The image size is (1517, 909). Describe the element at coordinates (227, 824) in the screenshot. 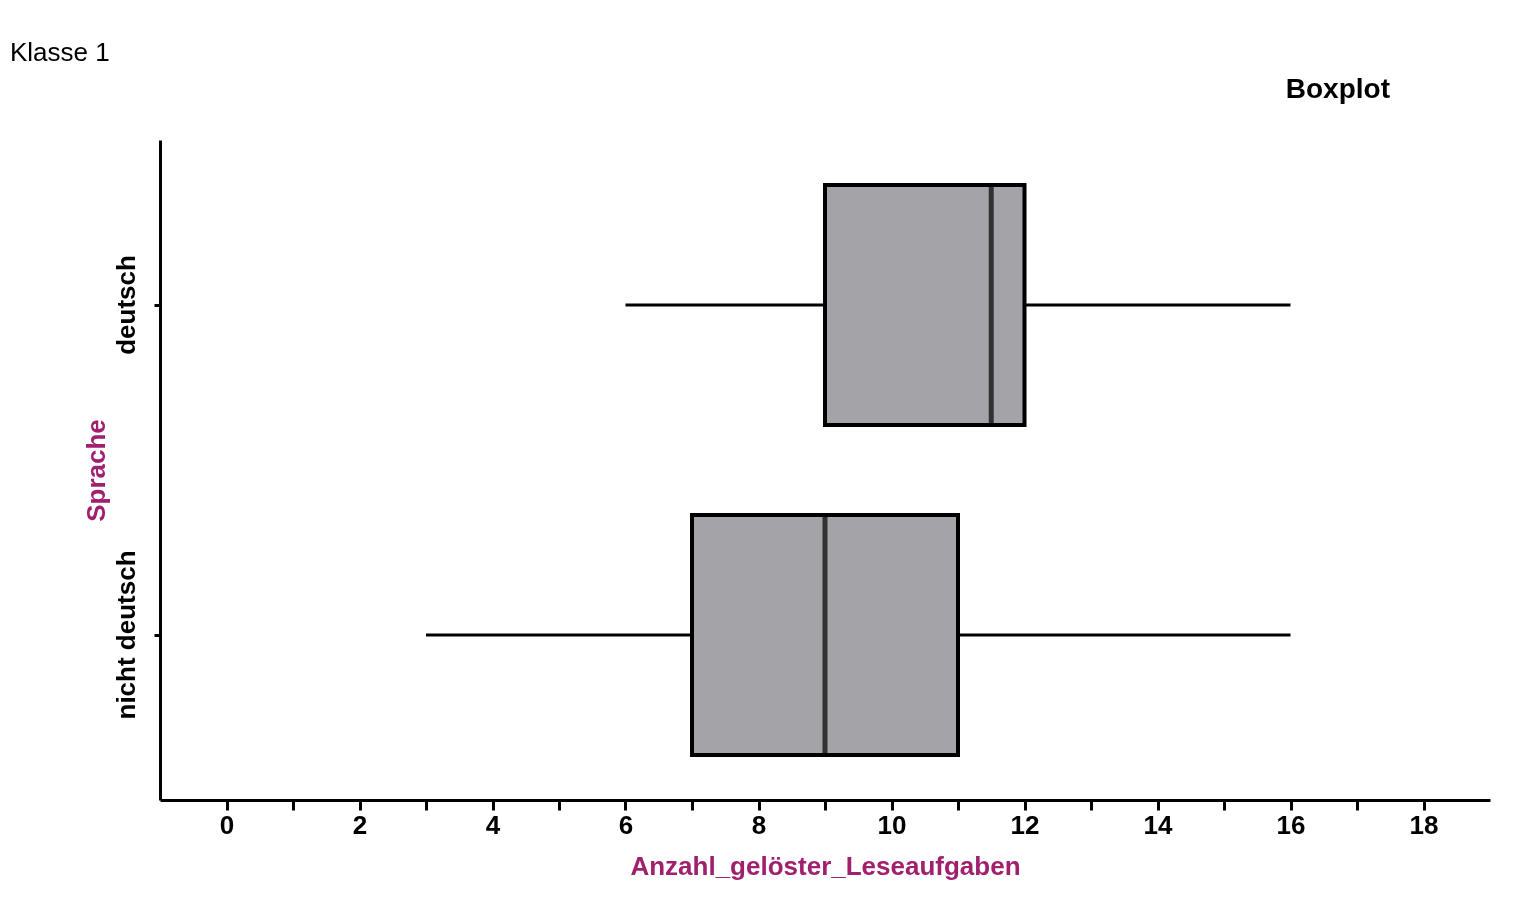

I see `x-tick-label: 0` at that location.